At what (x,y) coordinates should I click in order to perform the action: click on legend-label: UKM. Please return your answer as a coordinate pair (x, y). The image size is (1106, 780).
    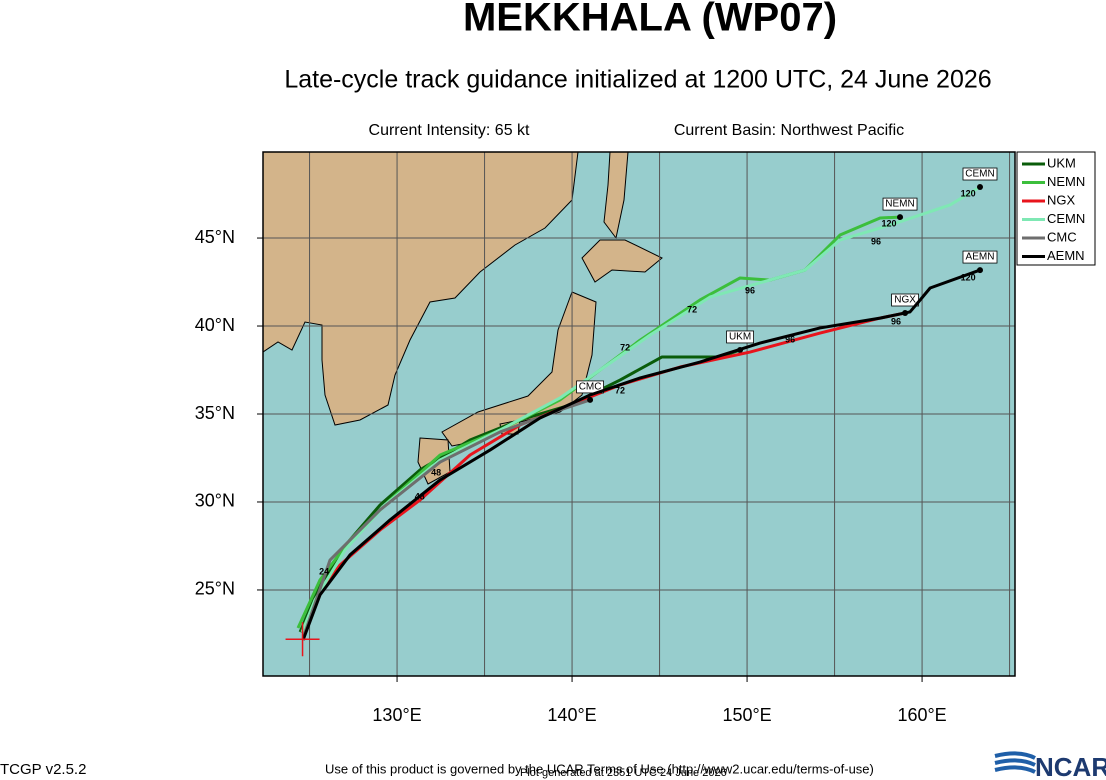
    Looking at the image, I should click on (1061, 162).